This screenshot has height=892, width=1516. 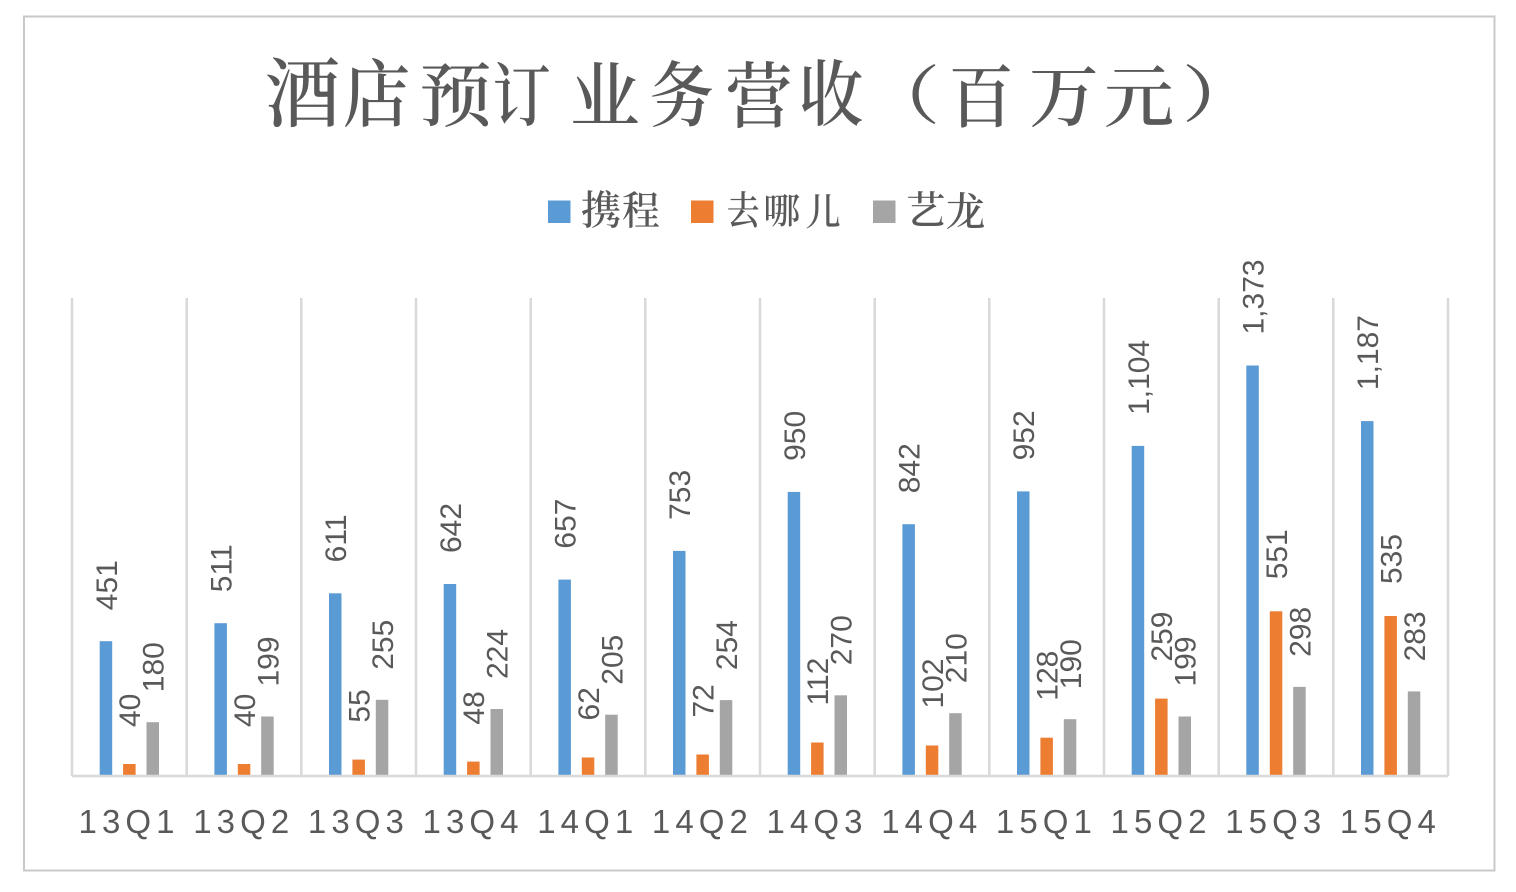 I want to click on svg-text: 952, so click(x=1024, y=435).